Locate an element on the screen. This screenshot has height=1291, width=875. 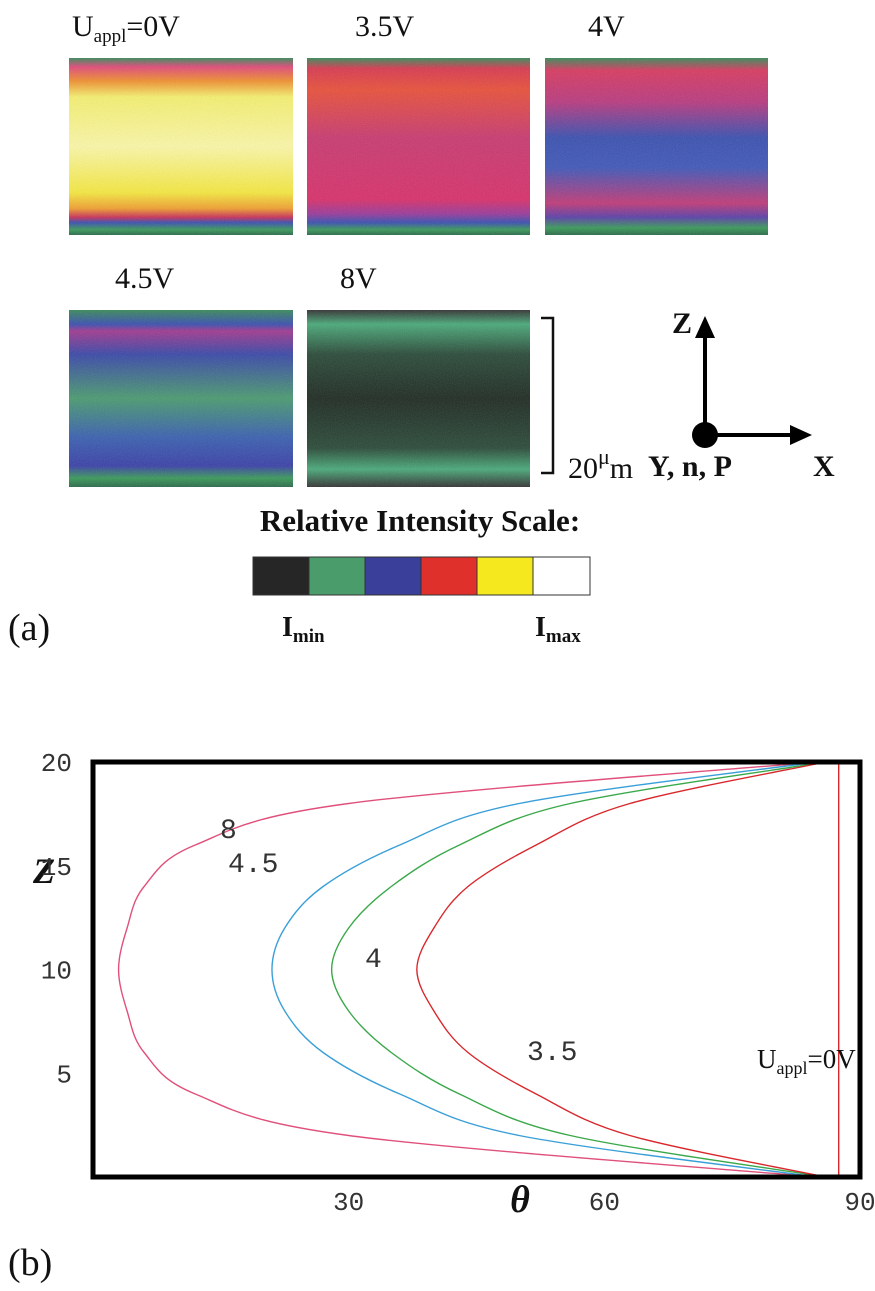
x-axis-title: θ is located at coordinates (520, 1200).